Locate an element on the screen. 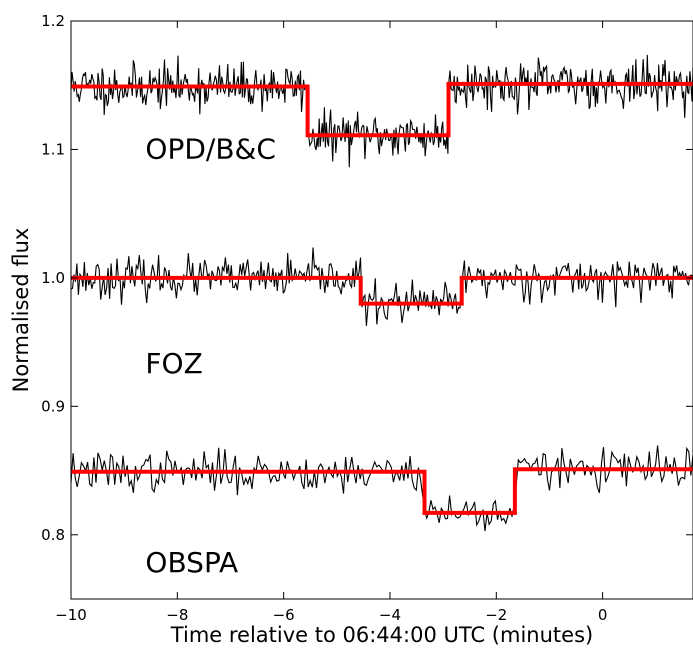  y-tick-label: 1.0 is located at coordinates (53, 278).